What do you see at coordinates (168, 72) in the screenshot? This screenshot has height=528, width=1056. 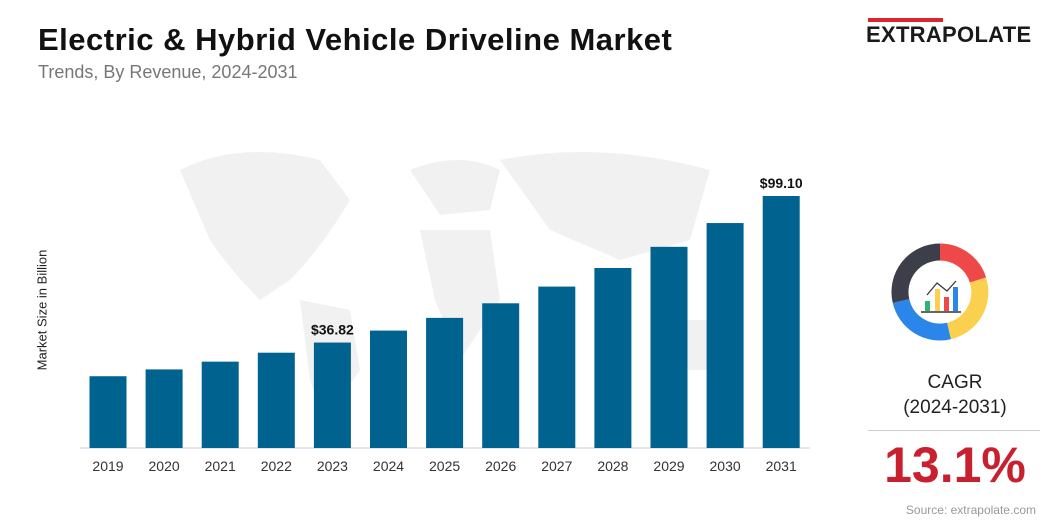 I see `chart-subtitle: Trends, By Revenue, 2024-2031` at bounding box center [168, 72].